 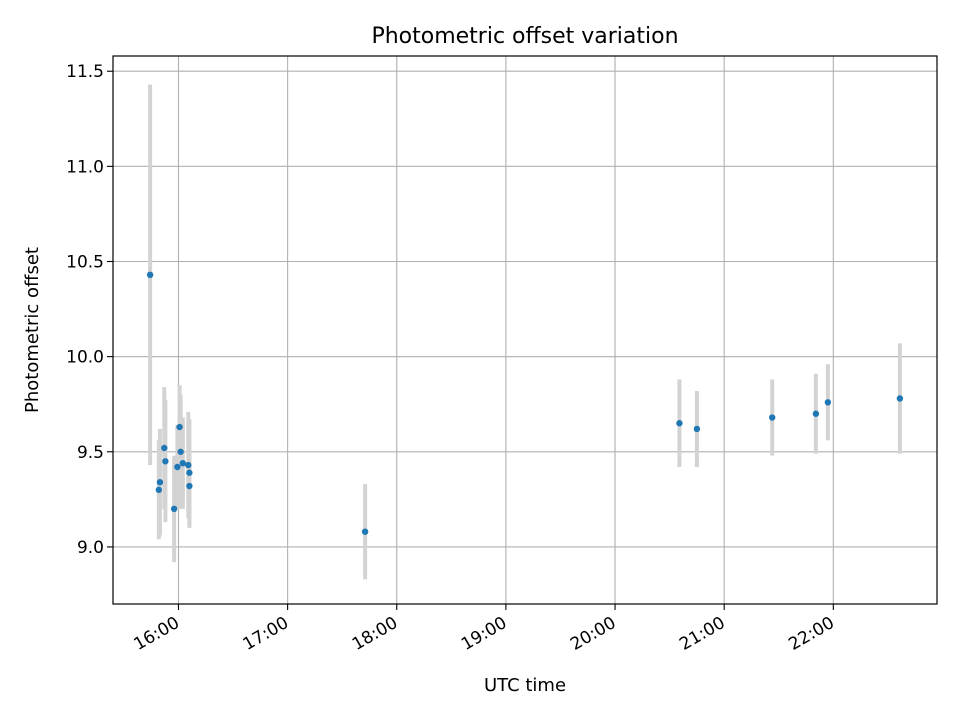 What do you see at coordinates (375, 634) in the screenshot?
I see `x-tick-label: 18:00` at bounding box center [375, 634].